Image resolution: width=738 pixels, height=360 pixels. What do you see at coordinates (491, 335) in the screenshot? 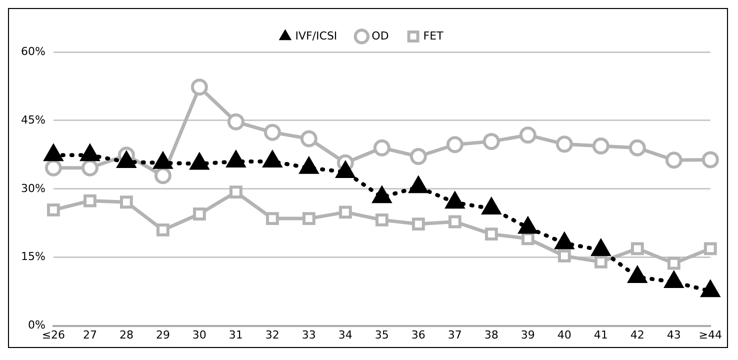
I see `x-tick-label: 38` at bounding box center [491, 335].